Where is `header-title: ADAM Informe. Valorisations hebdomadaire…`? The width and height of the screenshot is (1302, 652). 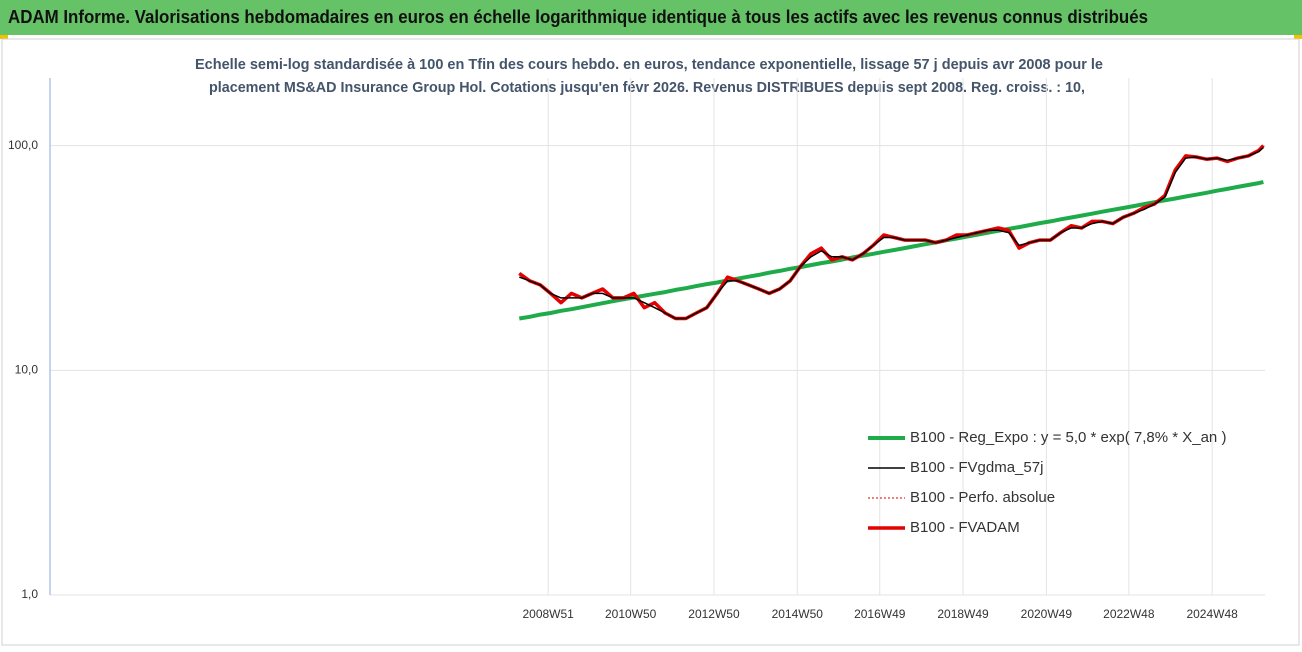 header-title: ADAM Informe. Valorisations hebdomadaire… is located at coordinates (578, 17).